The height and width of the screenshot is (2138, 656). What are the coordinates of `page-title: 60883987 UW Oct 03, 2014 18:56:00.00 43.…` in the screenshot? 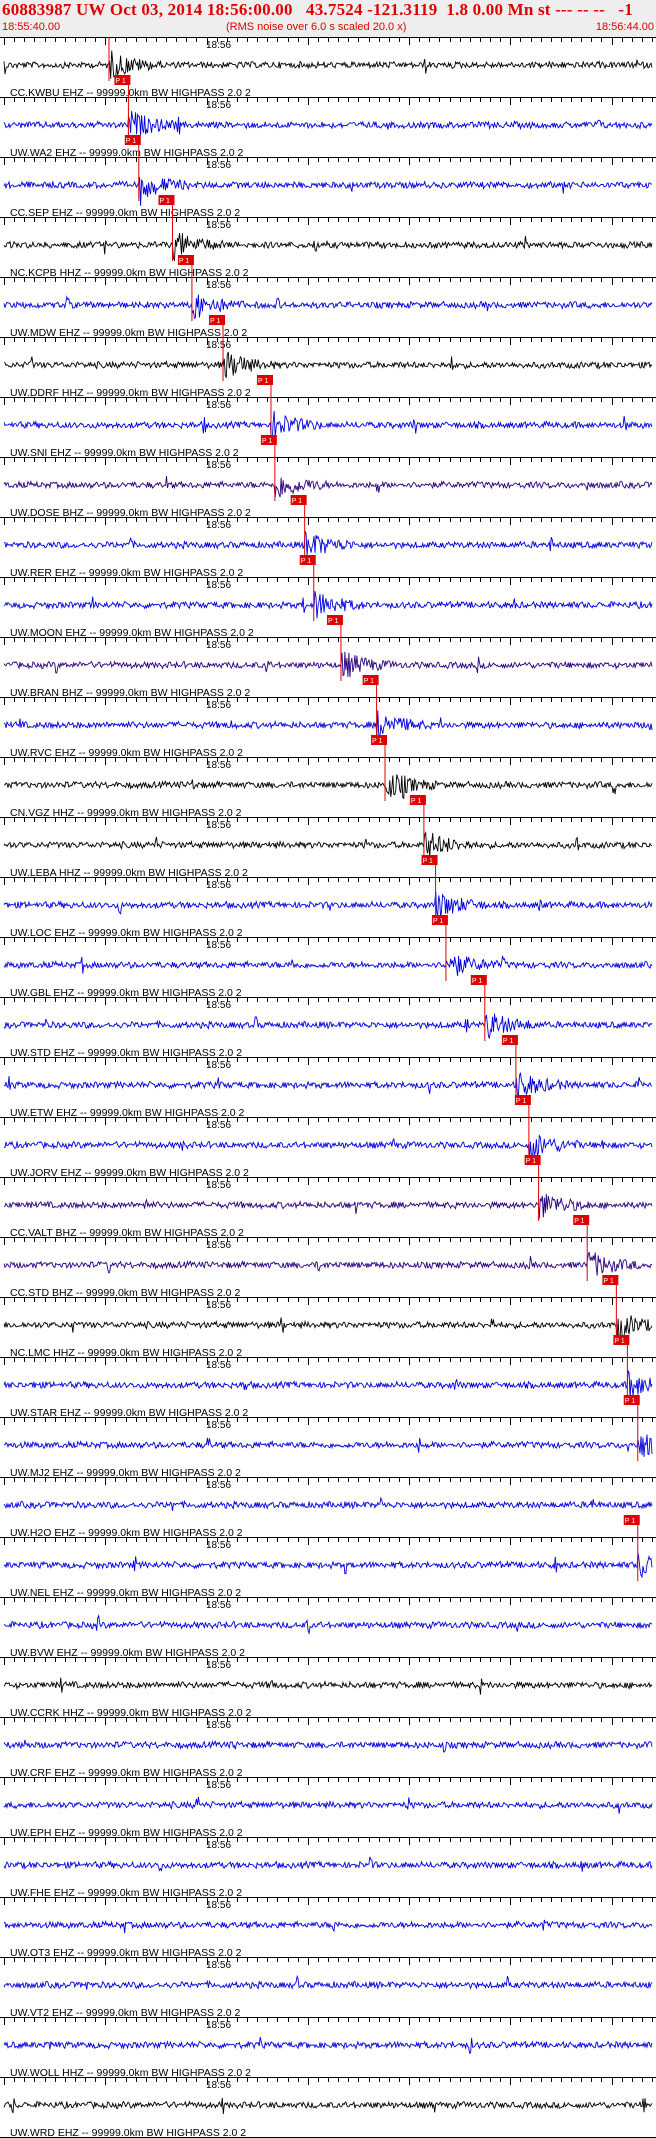 It's located at (317, 9).